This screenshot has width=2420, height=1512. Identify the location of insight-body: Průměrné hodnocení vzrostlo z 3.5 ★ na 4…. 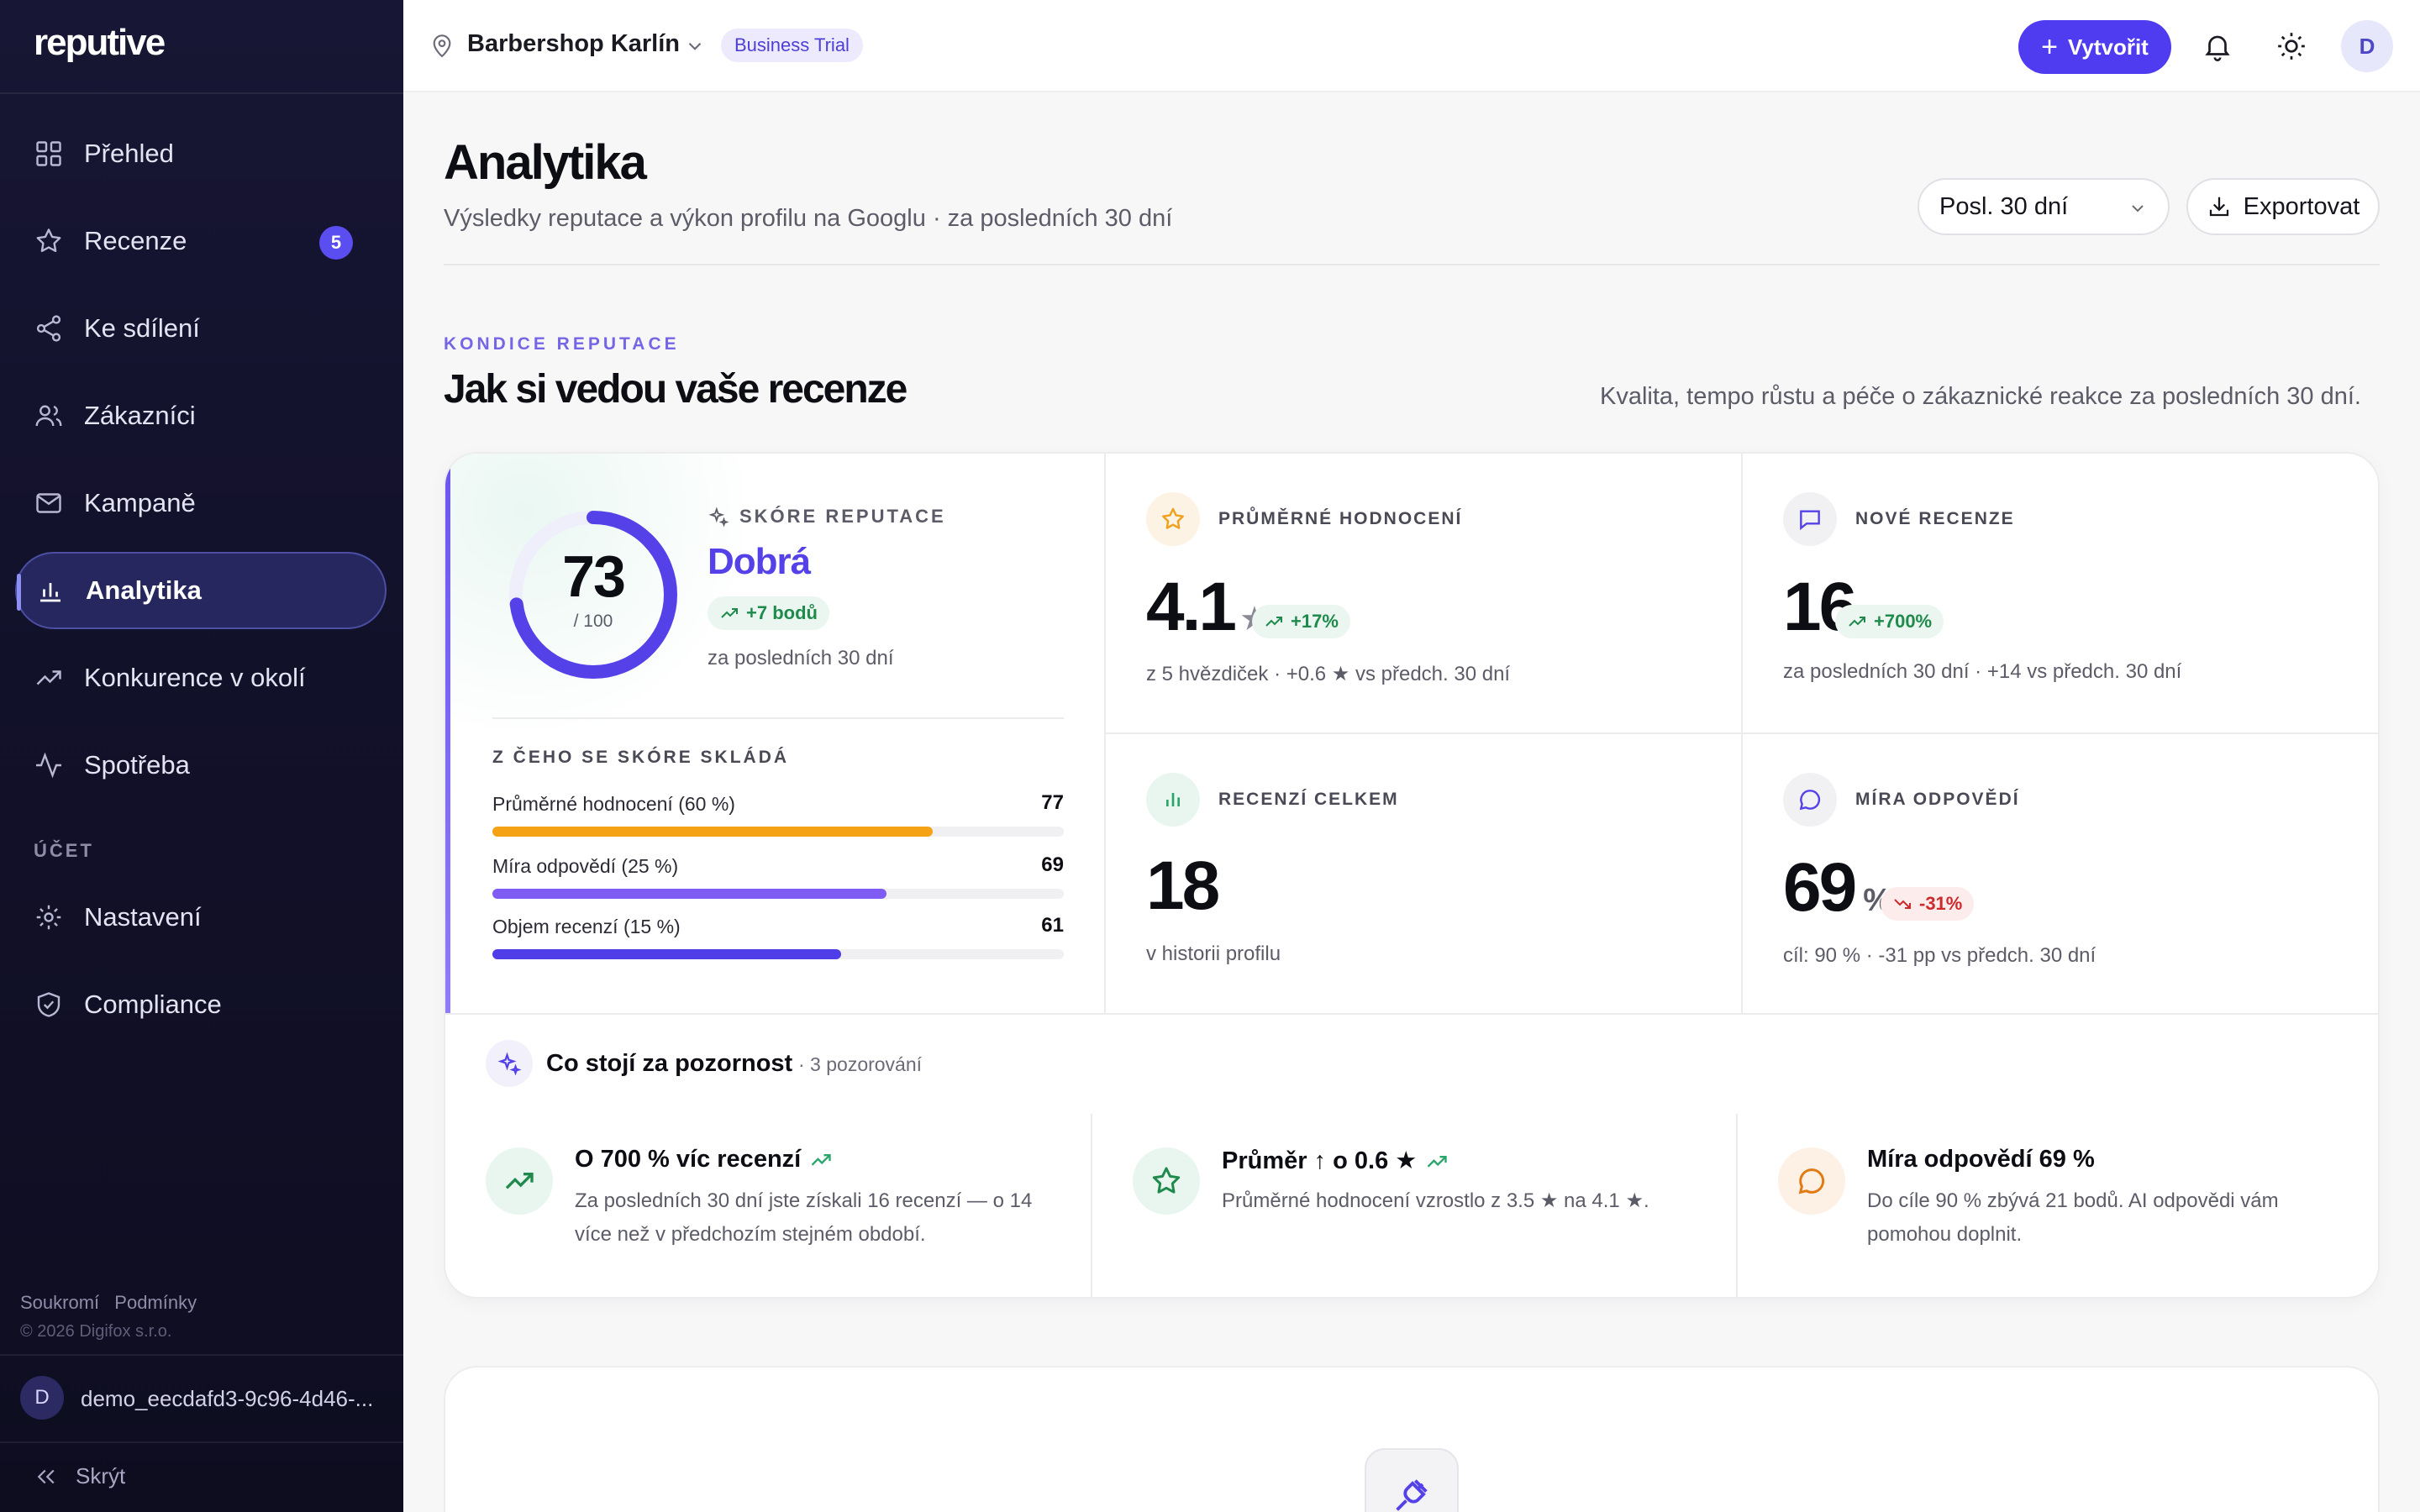
(1436, 1200).